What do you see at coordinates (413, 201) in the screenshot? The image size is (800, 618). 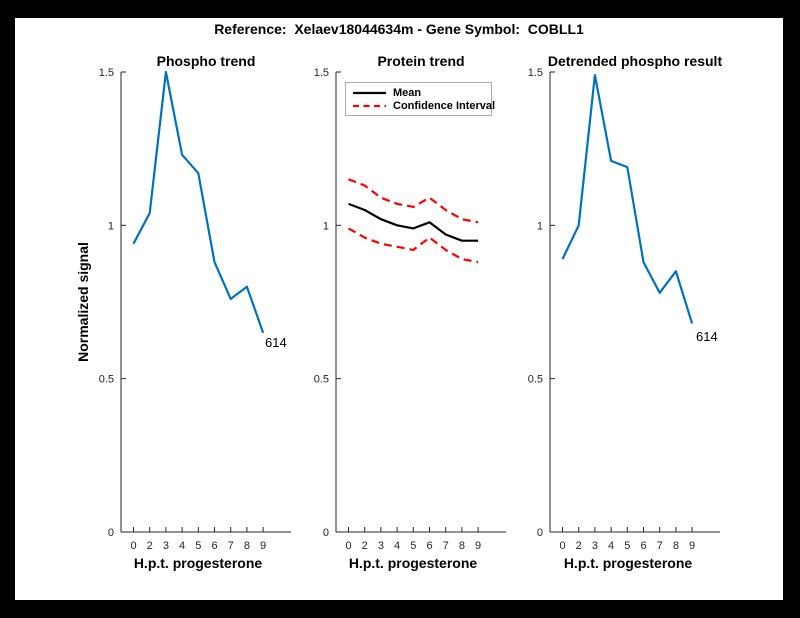 I see `series-line-confidence-interval-upper` at bounding box center [413, 201].